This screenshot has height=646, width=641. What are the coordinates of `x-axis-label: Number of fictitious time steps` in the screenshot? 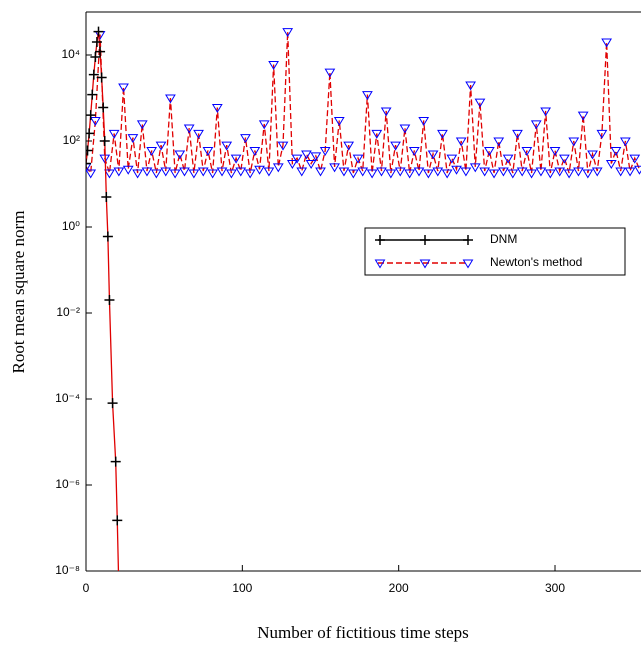 It's located at (363, 632).